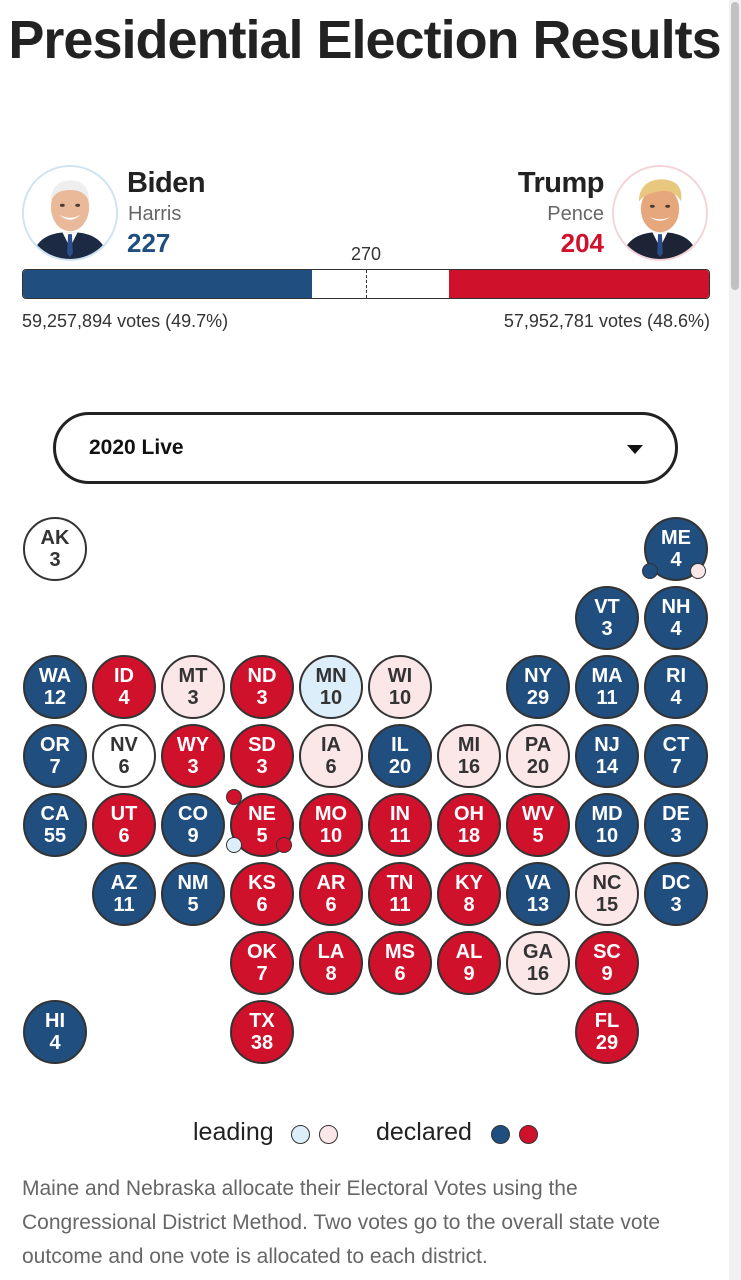 The width and height of the screenshot is (741, 1280). Describe the element at coordinates (538, 974) in the screenshot. I see `state-electoral-votes: 16` at that location.